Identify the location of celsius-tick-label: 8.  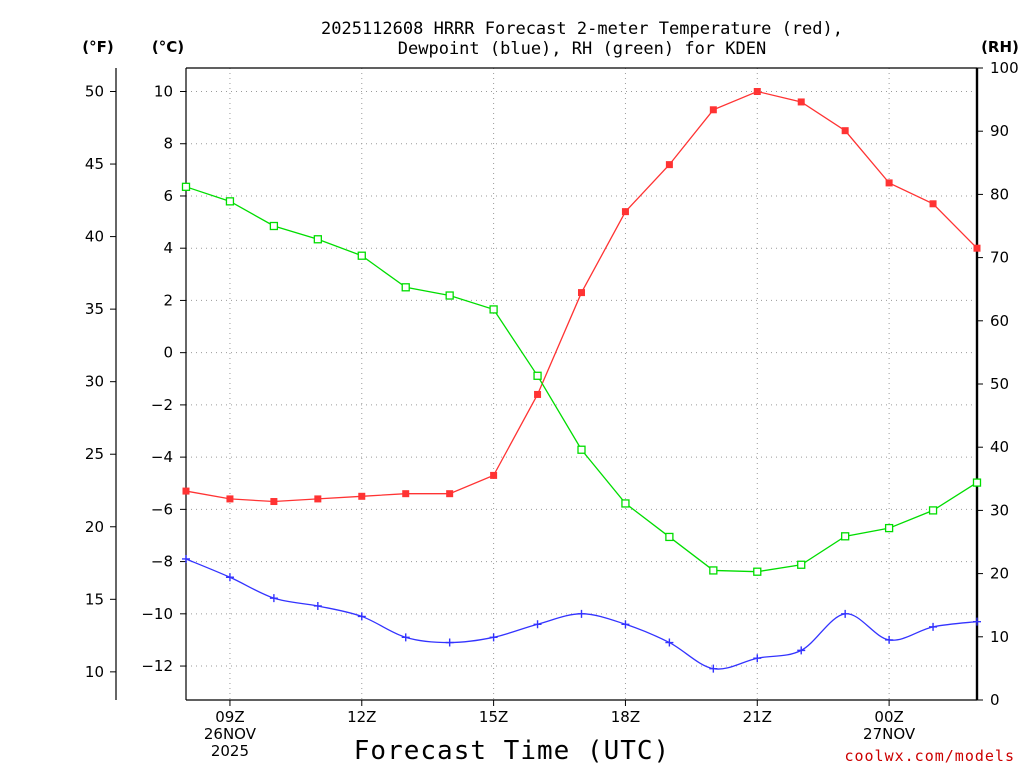
(168, 144).